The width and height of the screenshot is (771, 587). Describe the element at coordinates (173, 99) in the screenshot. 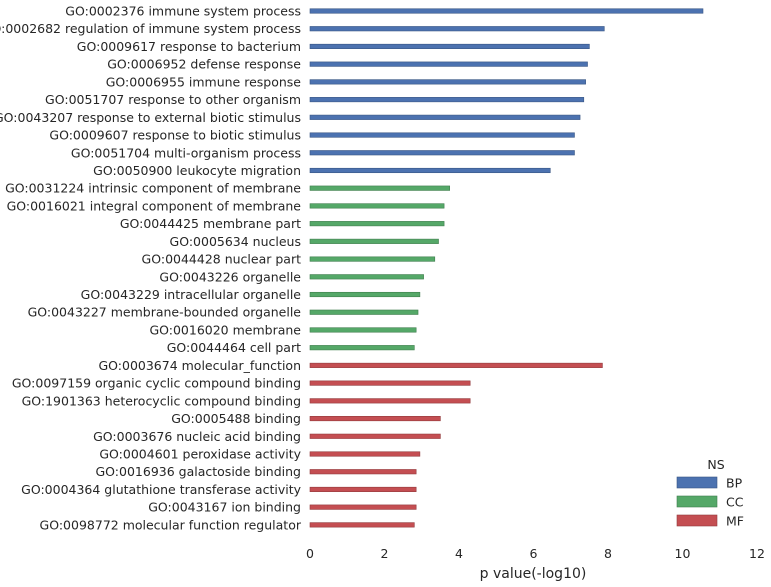

I see `category-label: GO:0051707 response to other organism` at that location.